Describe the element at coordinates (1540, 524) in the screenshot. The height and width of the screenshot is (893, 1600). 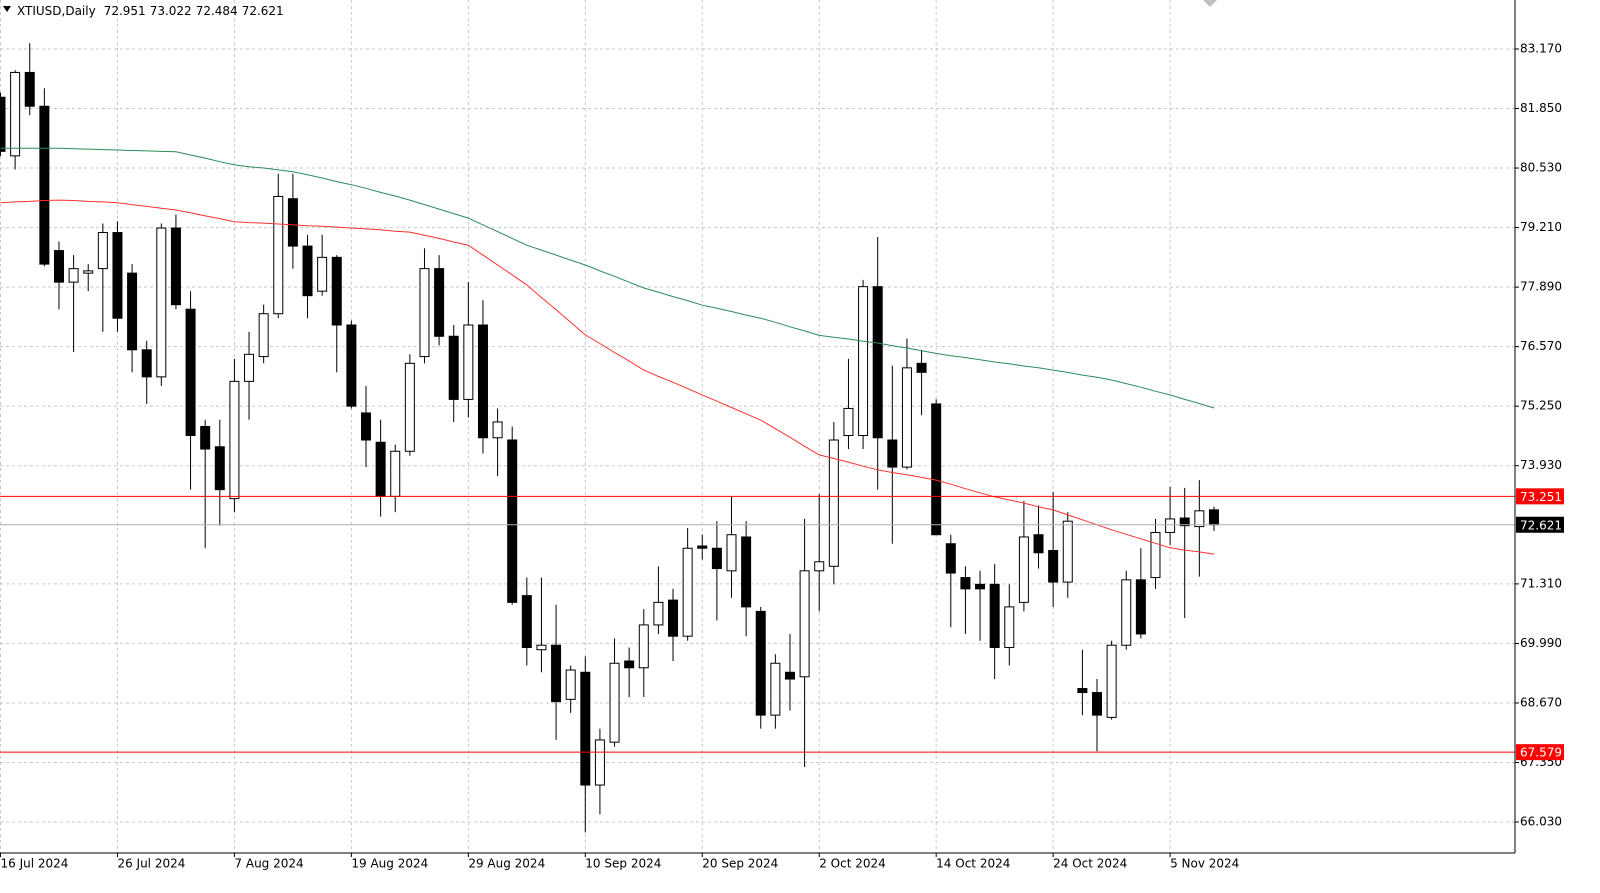
I see `last-price-box` at that location.